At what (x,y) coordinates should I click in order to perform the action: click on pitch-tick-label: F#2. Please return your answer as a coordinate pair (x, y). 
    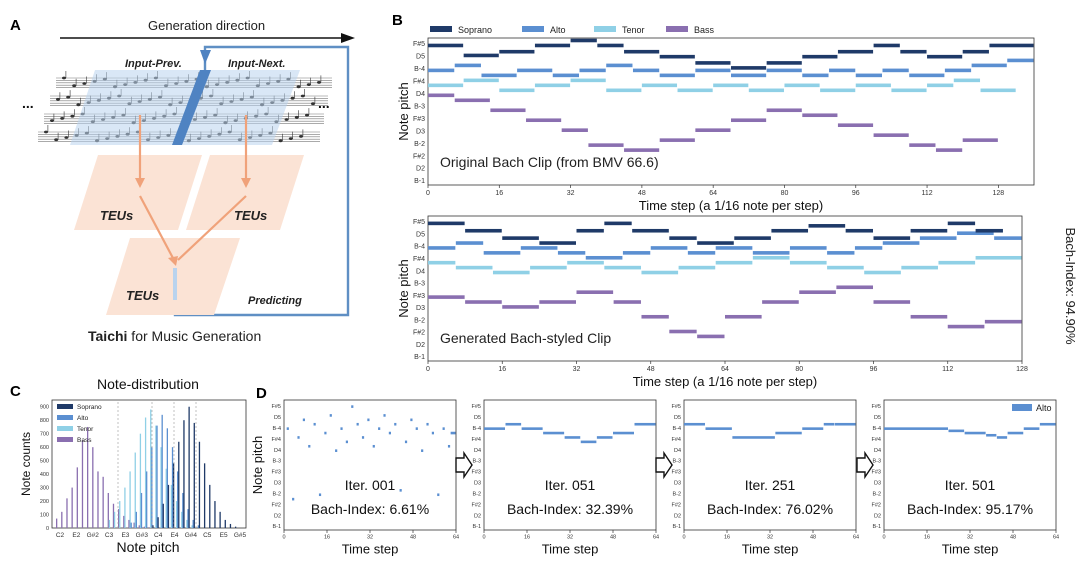
    Looking at the image, I should click on (676, 505).